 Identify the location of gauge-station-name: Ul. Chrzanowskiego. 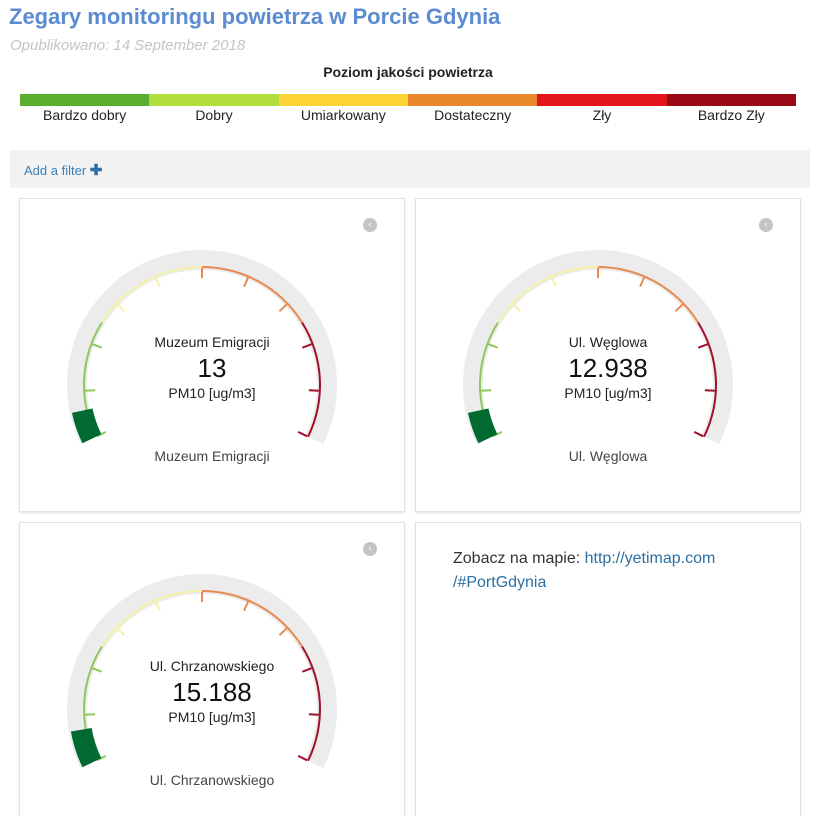
(212, 666).